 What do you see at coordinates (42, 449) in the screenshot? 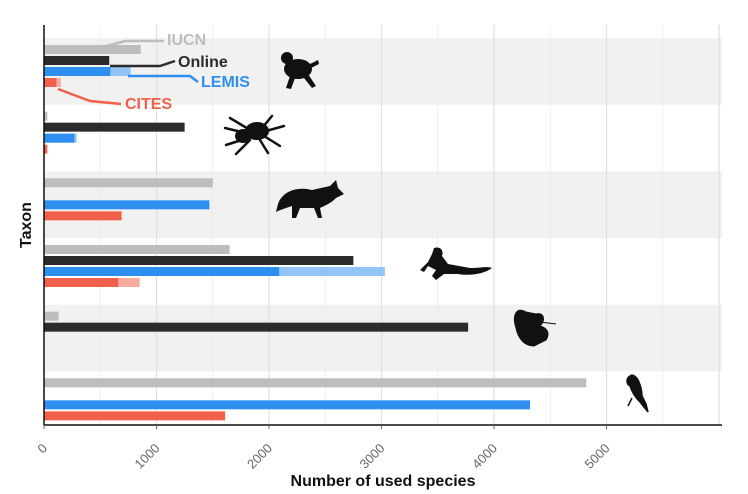
I see `x-tick-label: 0` at bounding box center [42, 449].